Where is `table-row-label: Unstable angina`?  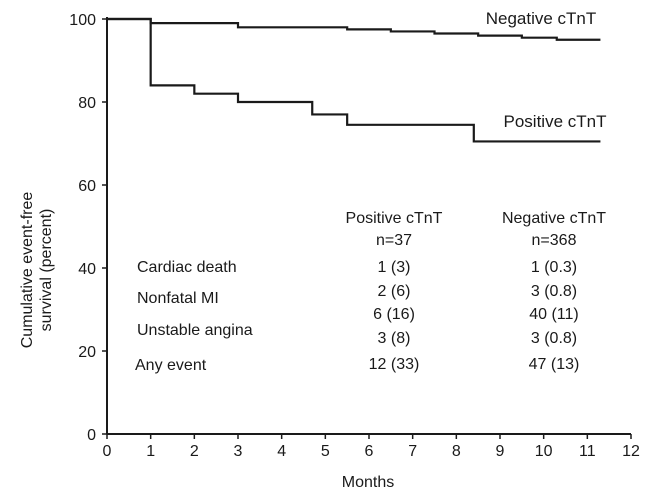 table-row-label: Unstable angina is located at coordinates (195, 330).